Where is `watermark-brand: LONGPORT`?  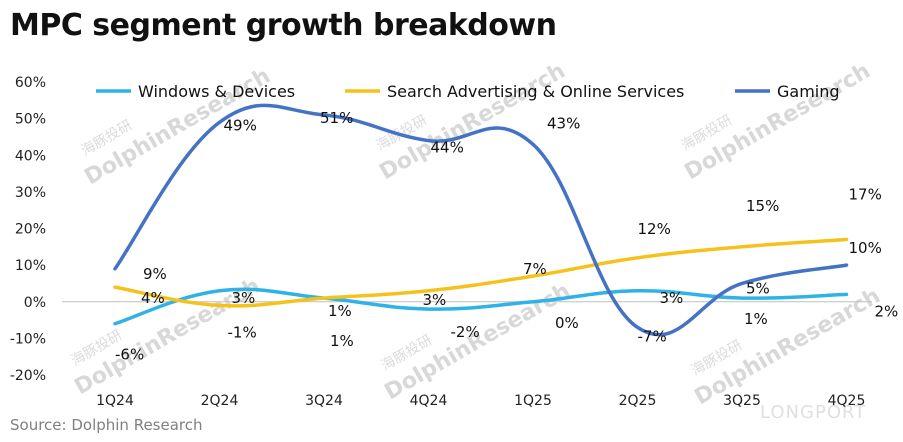
watermark-brand: LONGPORT is located at coordinates (813, 412).